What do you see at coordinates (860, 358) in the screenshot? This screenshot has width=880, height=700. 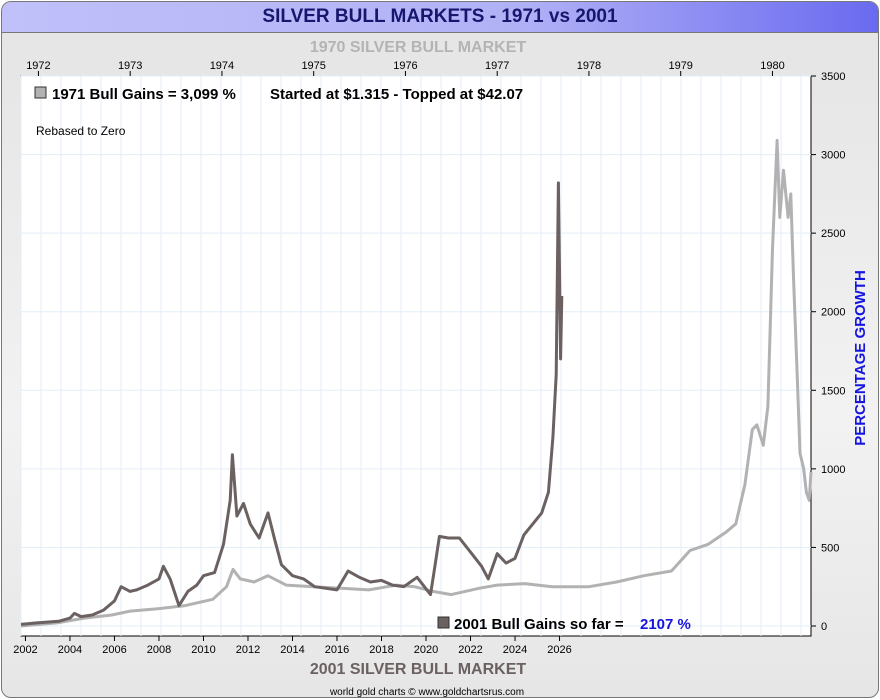 I see `y-axis-label: PERCENTAGE GROWTH` at bounding box center [860, 358].